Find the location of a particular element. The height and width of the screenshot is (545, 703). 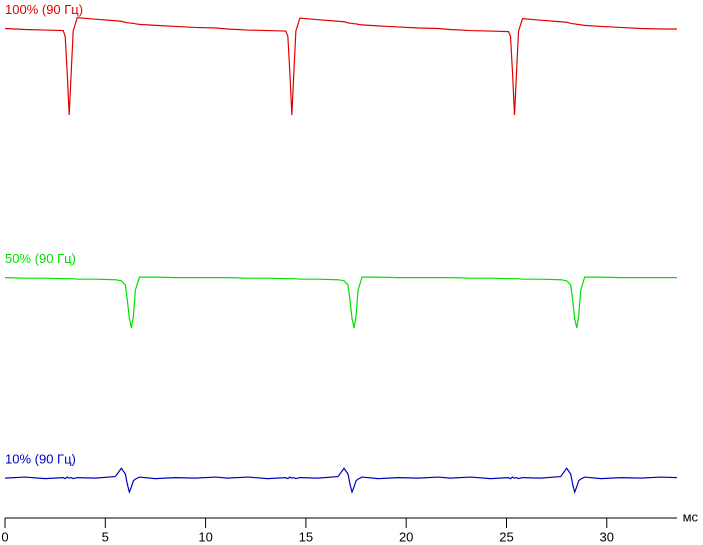

x-tick-label: 5 is located at coordinates (105, 536).